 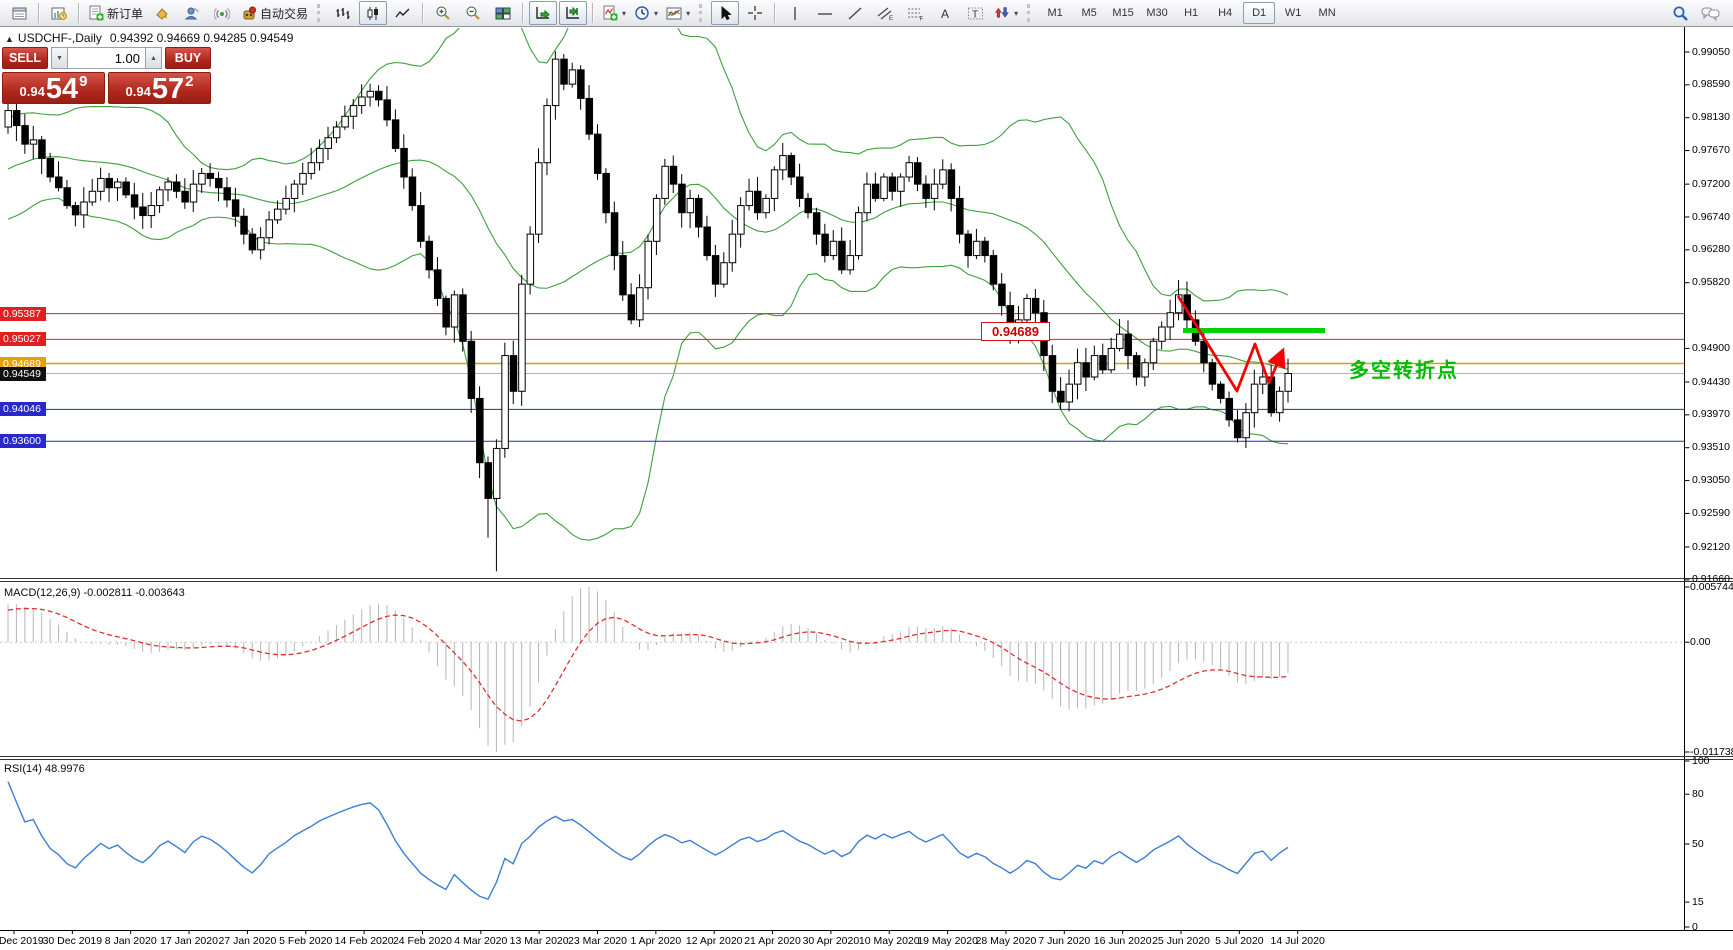 I want to click on tf-button-M15: M15, so click(x=1123, y=13).